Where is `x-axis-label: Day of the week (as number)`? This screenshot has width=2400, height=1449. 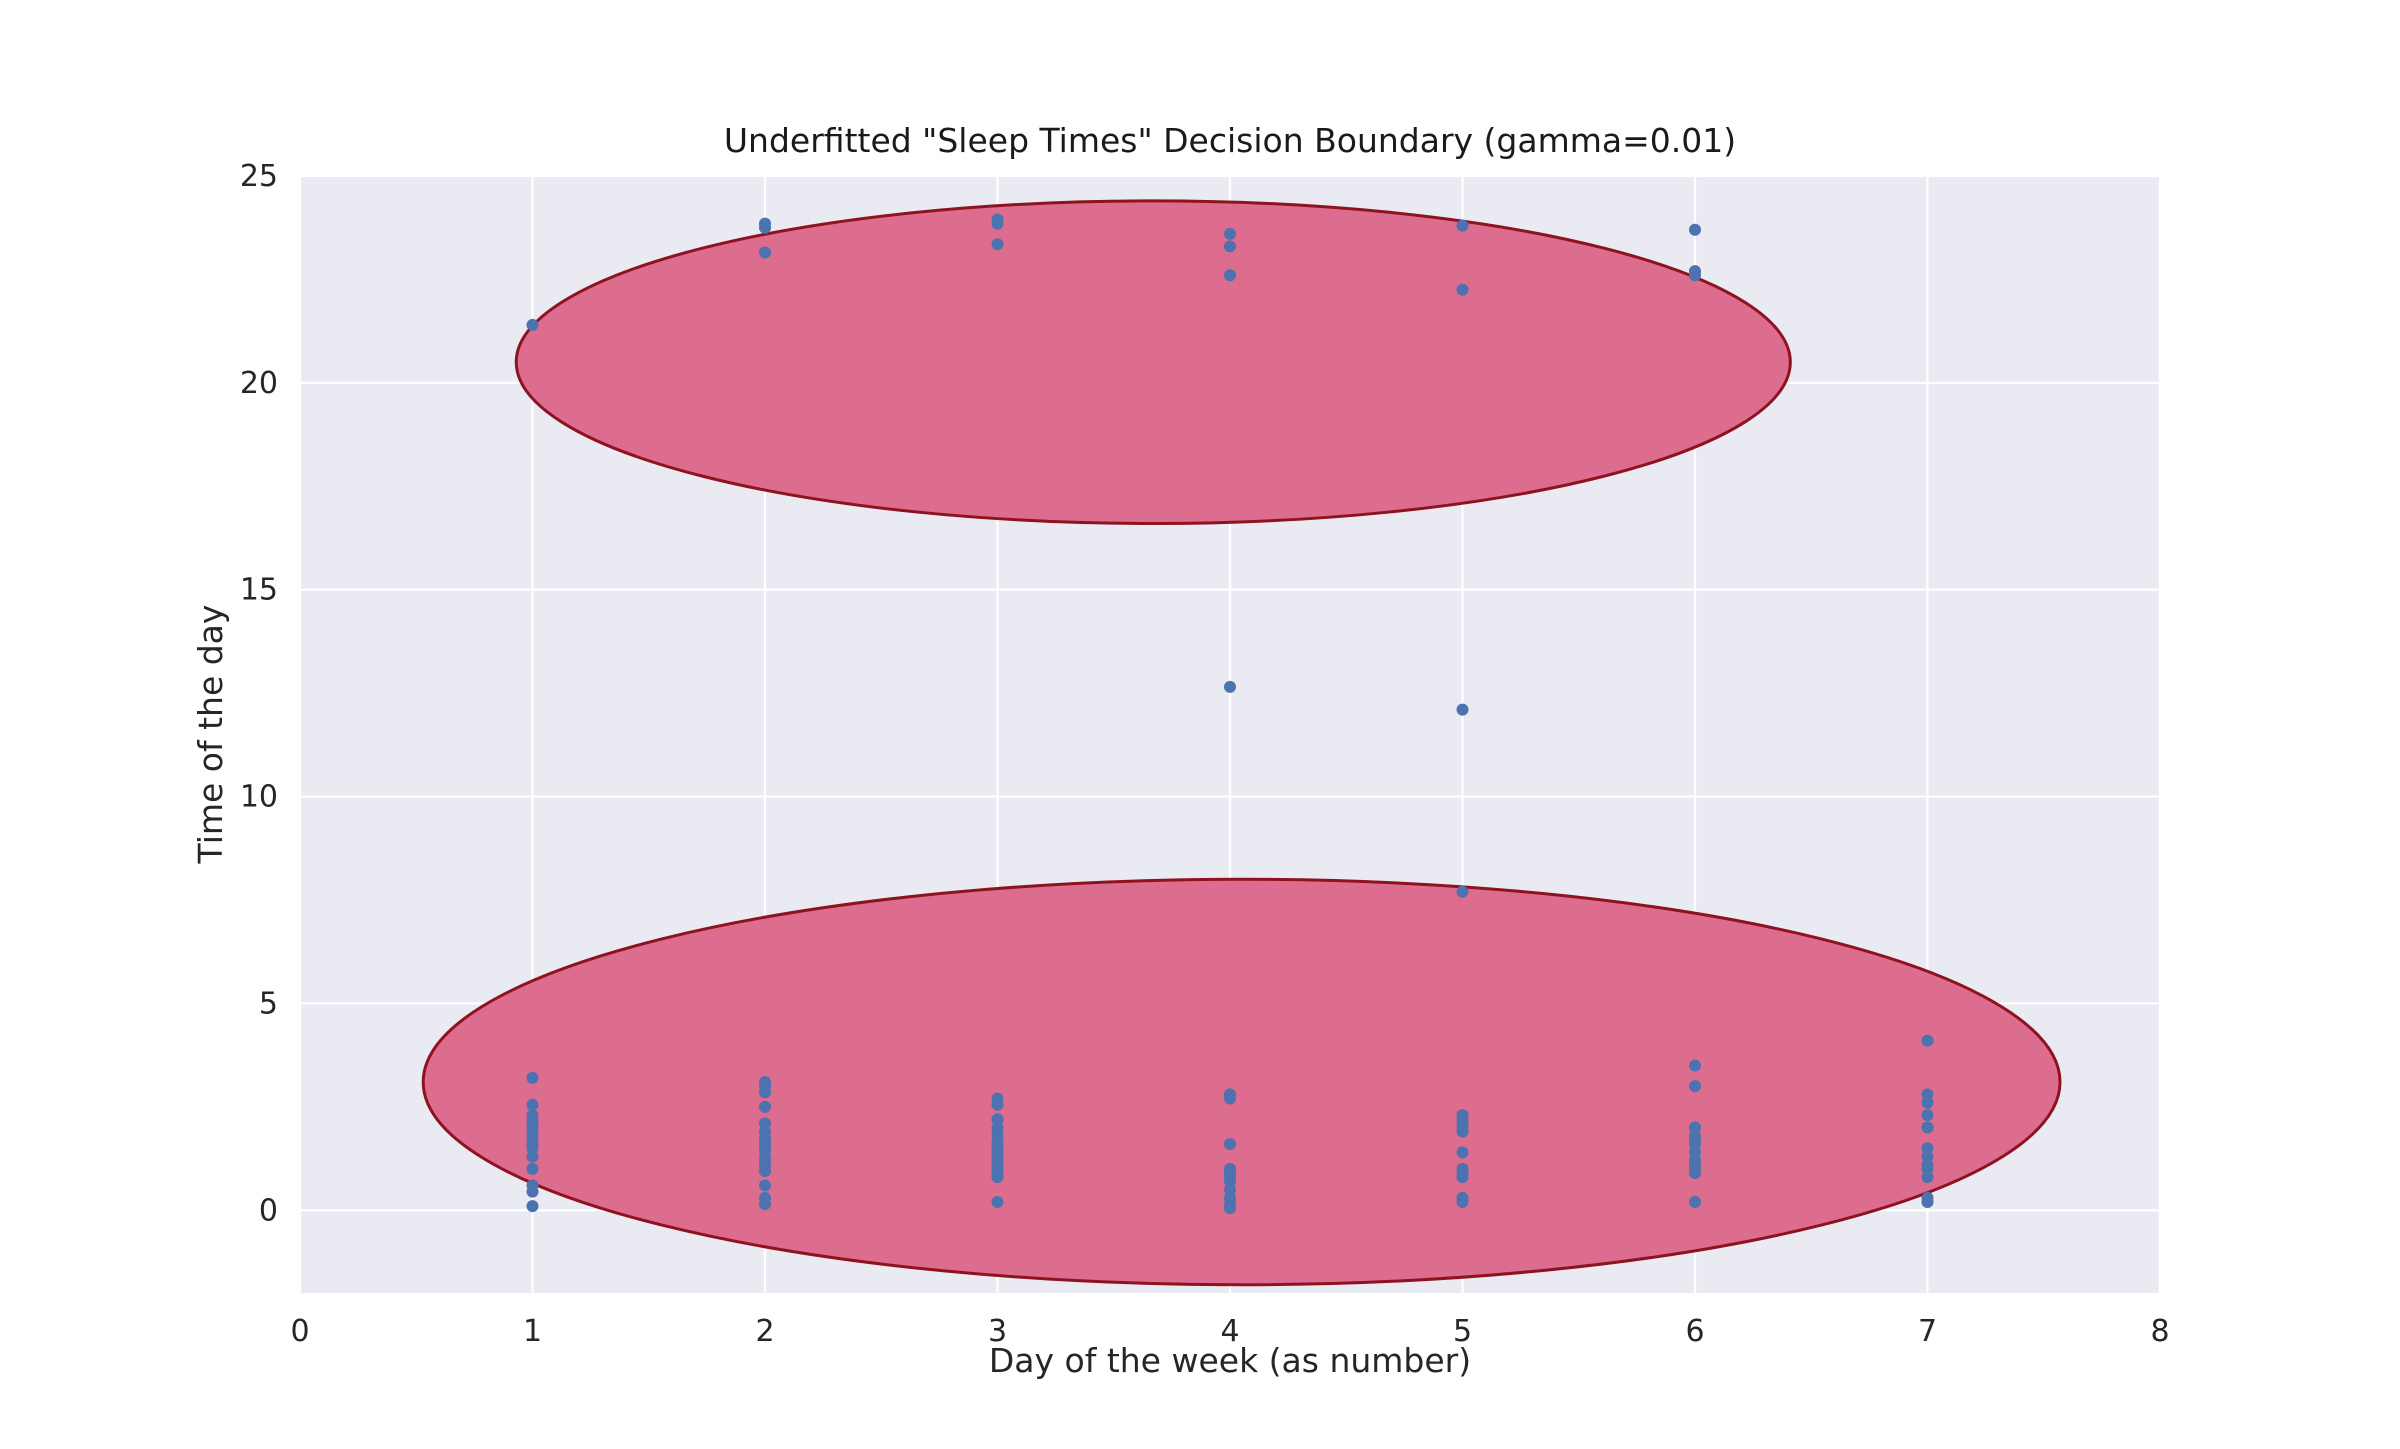
x-axis-label: Day of the week (as number) is located at coordinates (1230, 1360).